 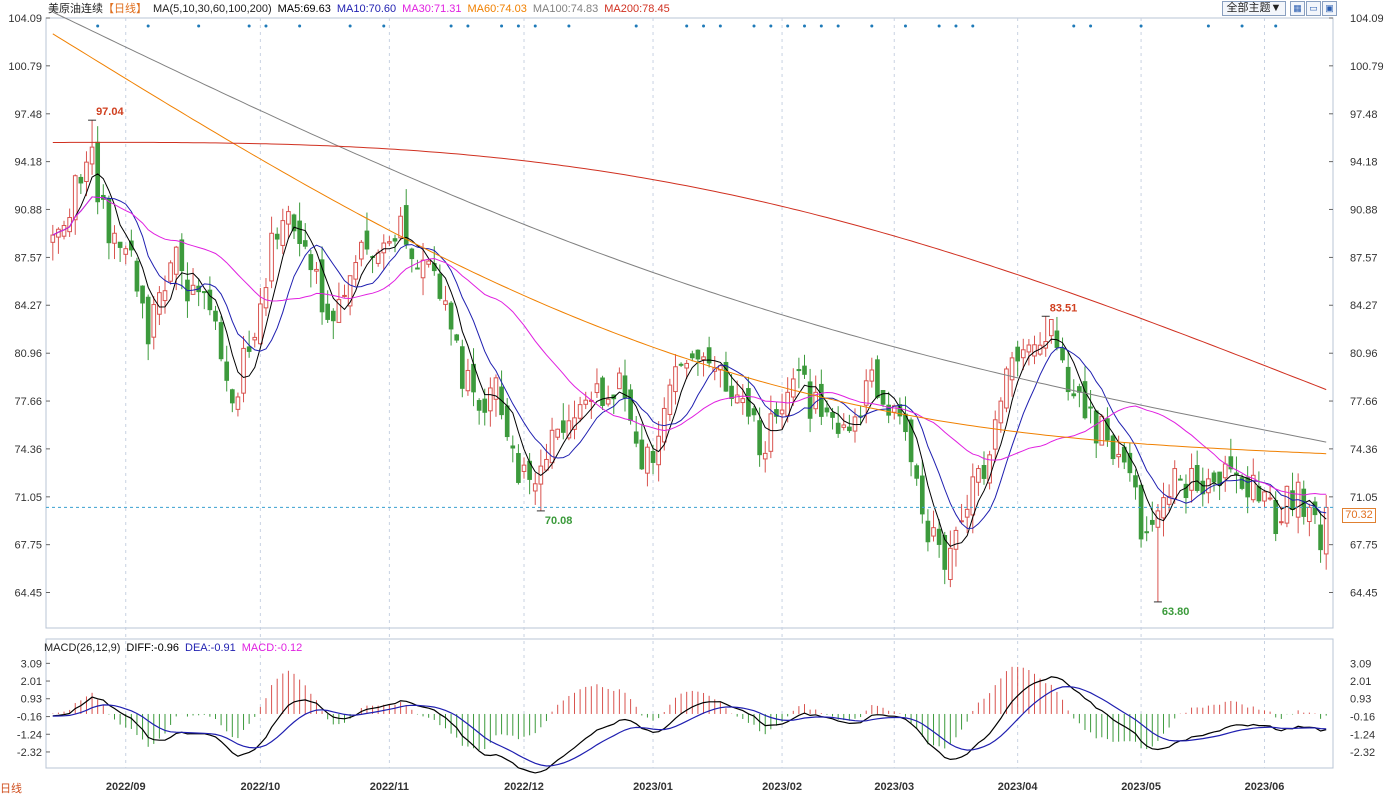 What do you see at coordinates (212, 9) in the screenshot?
I see `ma-params: MA(5,10,30,60,100,200)` at bounding box center [212, 9].